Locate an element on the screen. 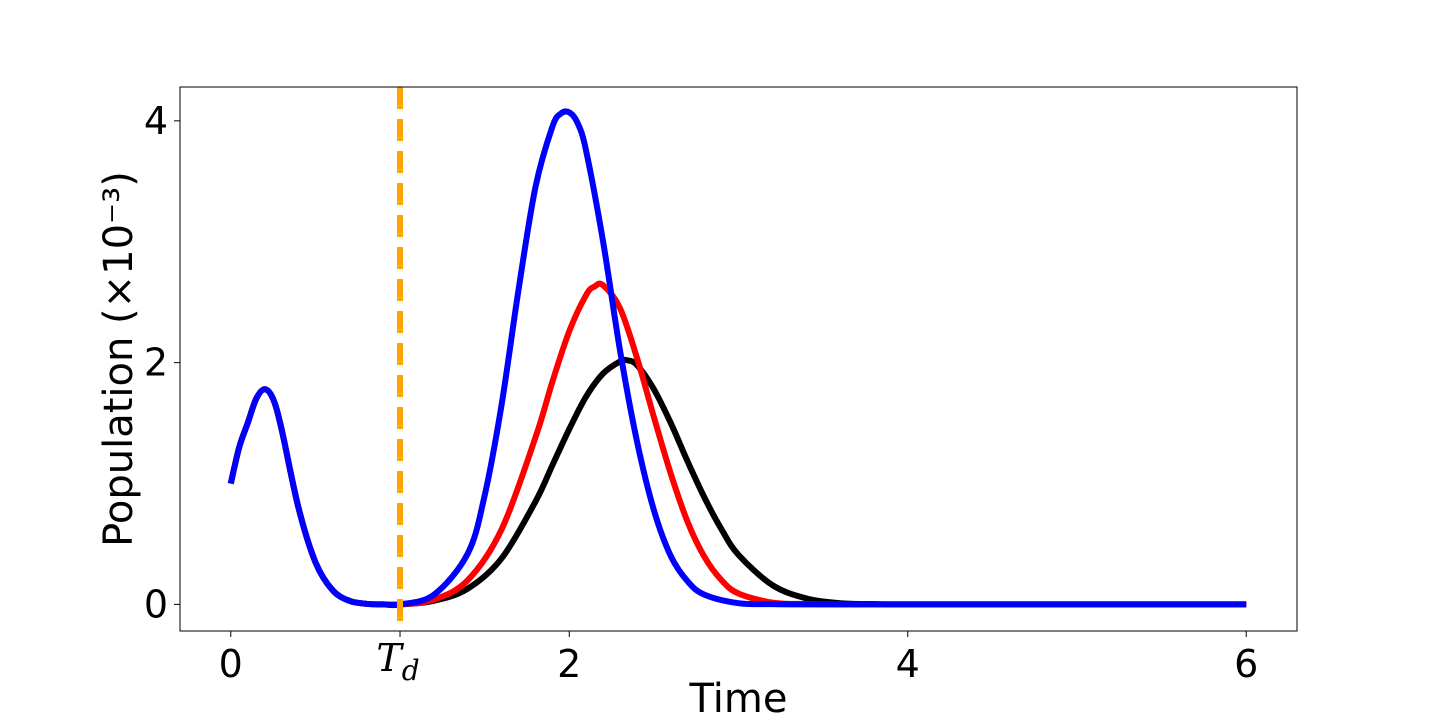  y-tick-label: 2 is located at coordinates (156, 363).